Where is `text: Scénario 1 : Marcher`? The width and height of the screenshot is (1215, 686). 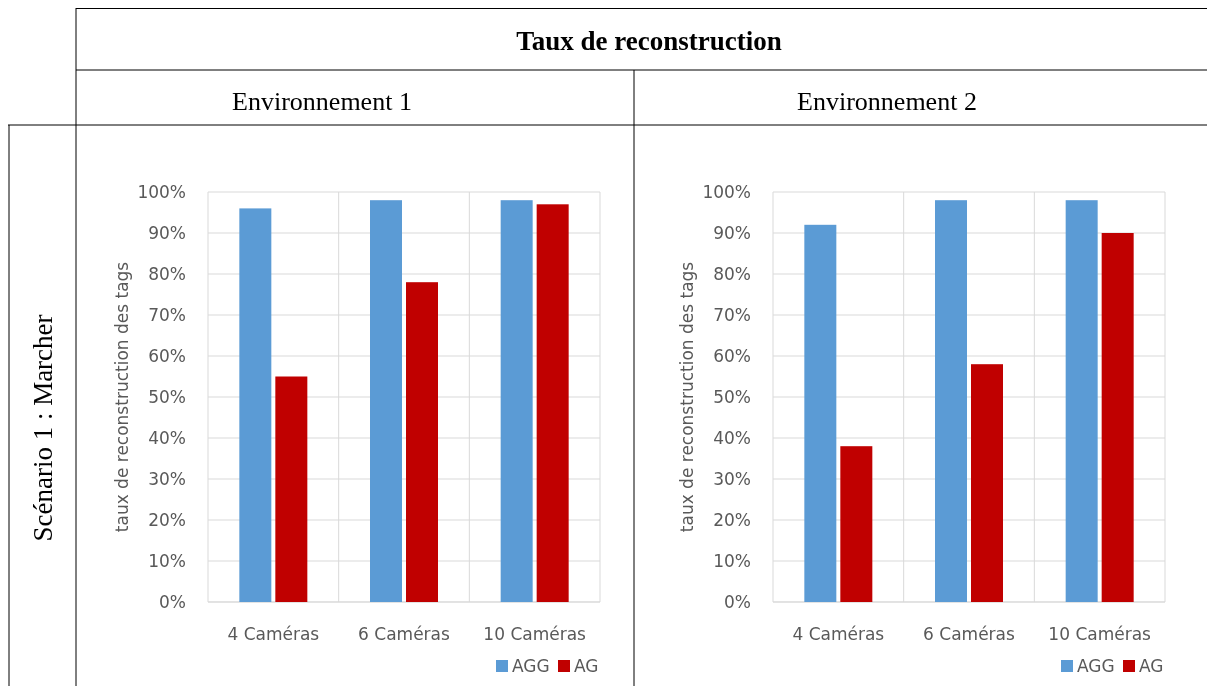 text: Scénario 1 : Marcher is located at coordinates (43, 428).